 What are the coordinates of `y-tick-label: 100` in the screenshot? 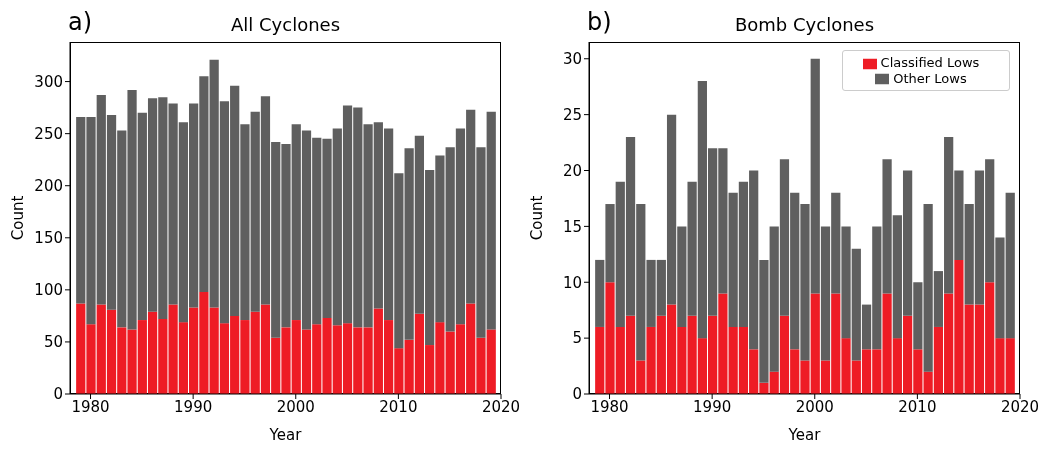 It's located at (48, 290).